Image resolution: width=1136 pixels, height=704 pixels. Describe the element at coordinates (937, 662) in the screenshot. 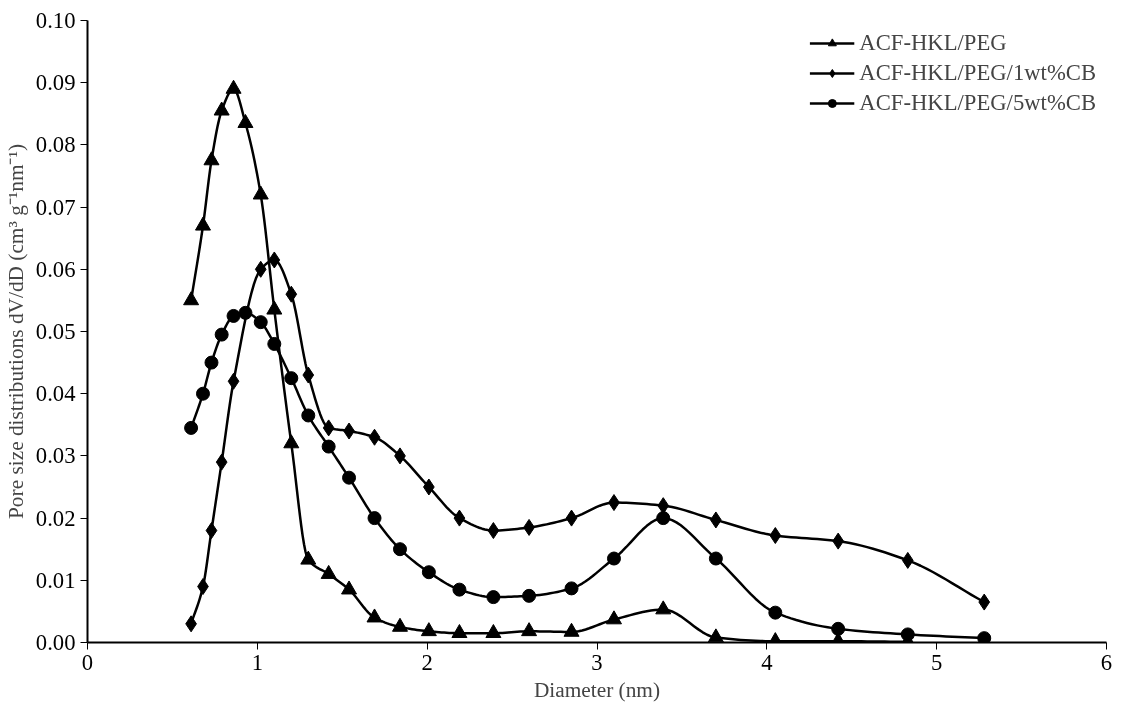

I see `x-tick-label: 5` at that location.